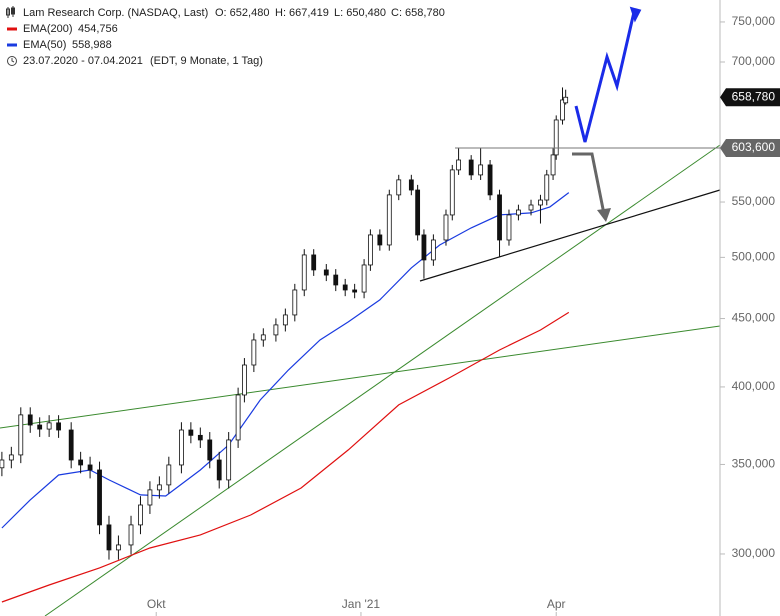 The height and width of the screenshot is (616, 780). What do you see at coordinates (556, 604) in the screenshot?
I see `x-tick-label: Apr` at bounding box center [556, 604].